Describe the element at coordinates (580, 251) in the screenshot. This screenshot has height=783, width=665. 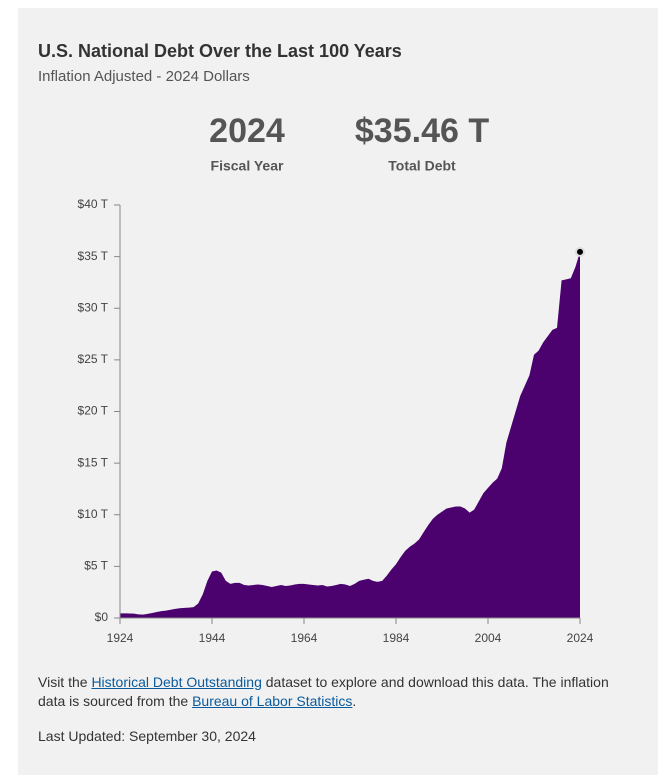
I see `highlight-point` at that location.